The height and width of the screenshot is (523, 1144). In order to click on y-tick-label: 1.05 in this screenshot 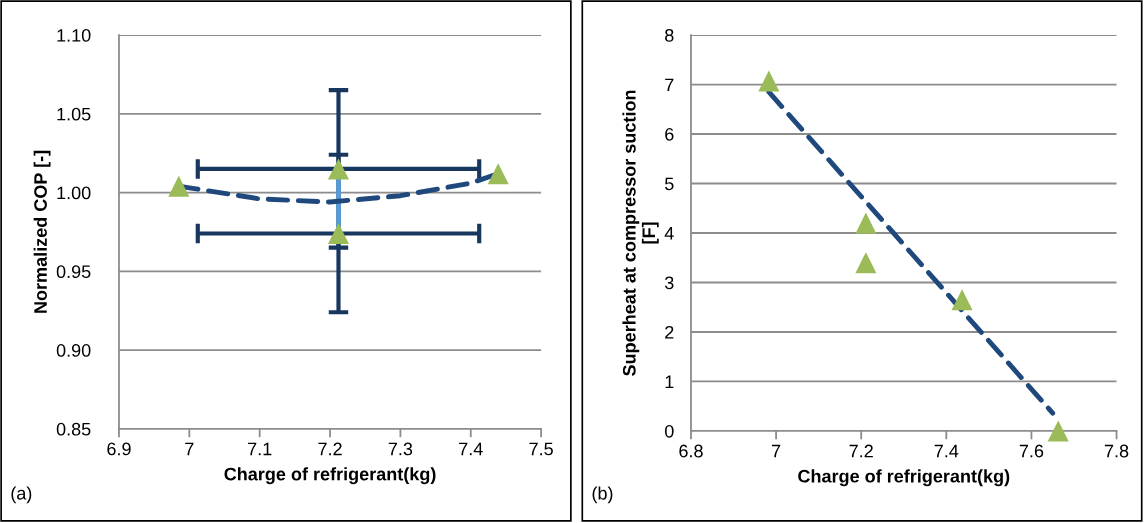, I will do `click(74, 114)`.